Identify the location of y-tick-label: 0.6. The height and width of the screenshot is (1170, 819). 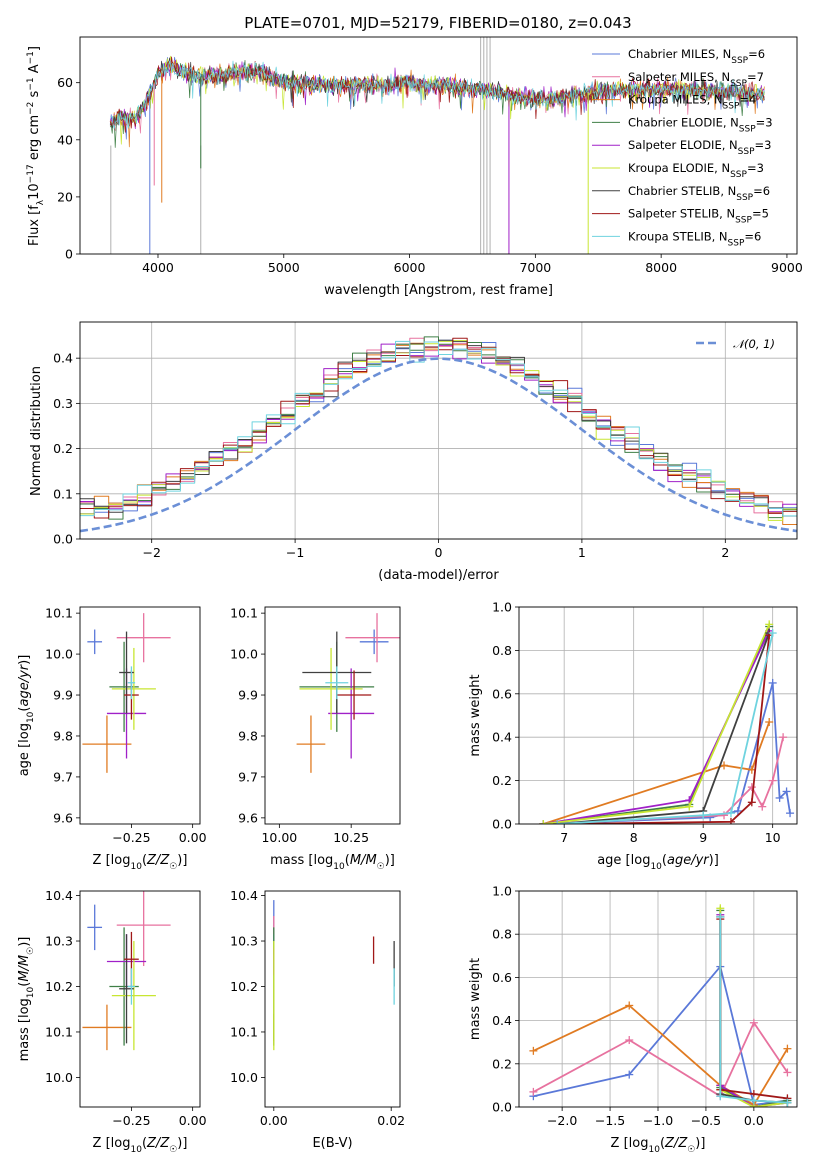
(502, 977).